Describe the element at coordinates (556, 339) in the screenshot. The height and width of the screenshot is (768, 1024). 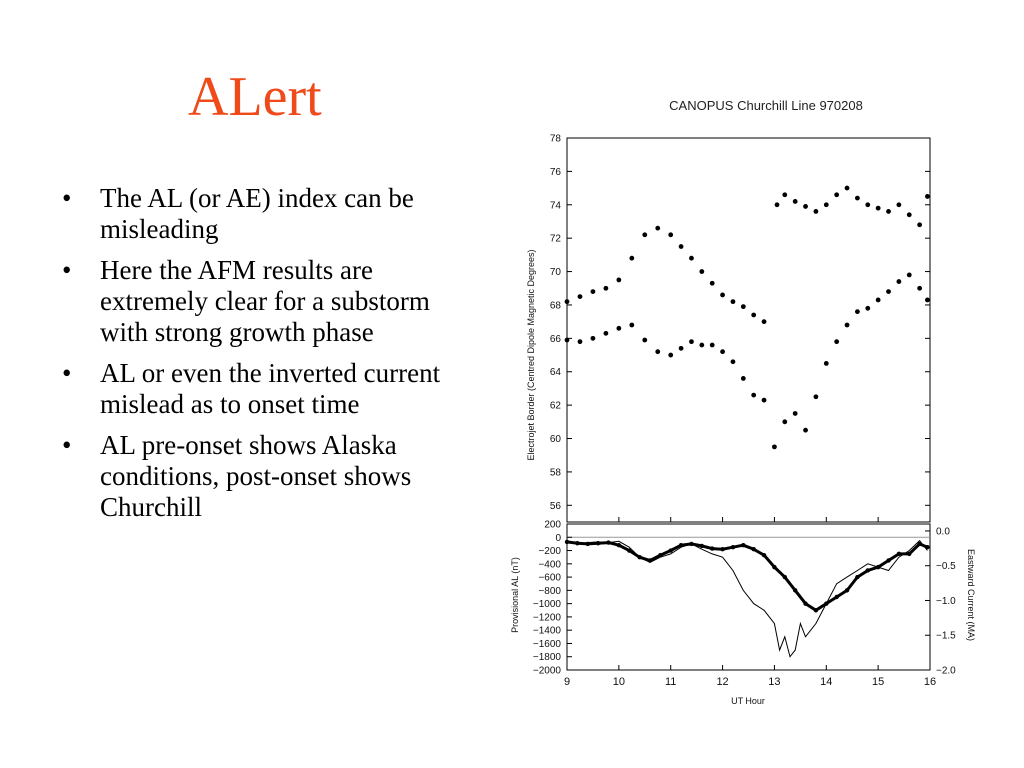
I see `top-ytick-label: 66` at that location.